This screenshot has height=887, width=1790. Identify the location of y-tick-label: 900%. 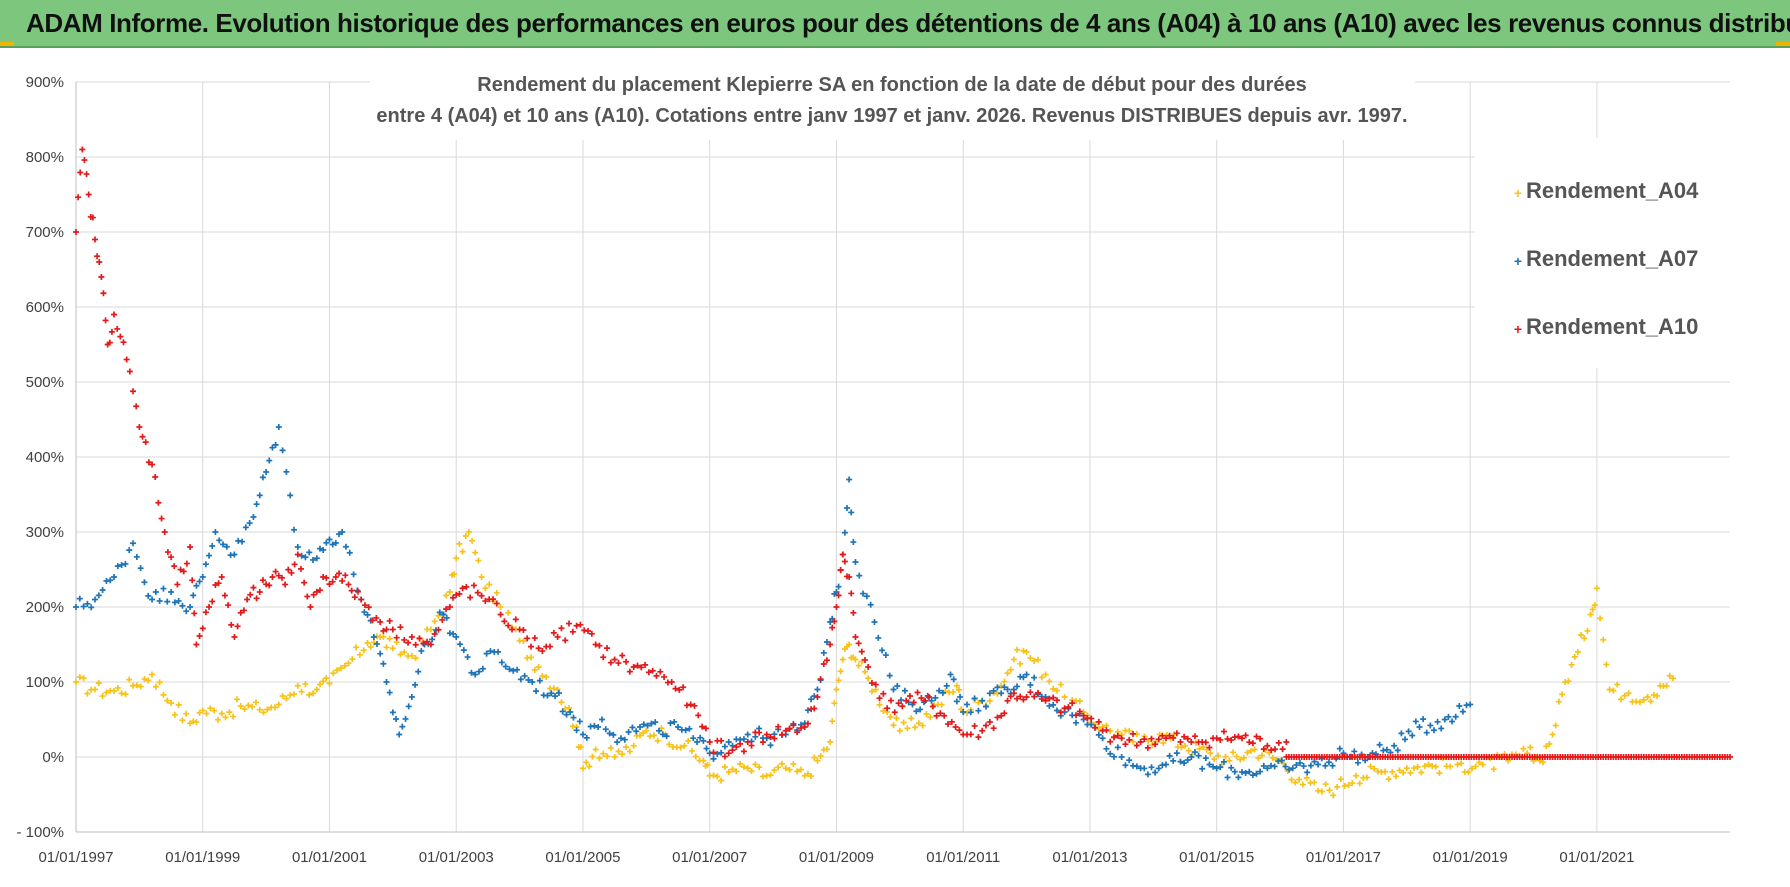
(45, 82).